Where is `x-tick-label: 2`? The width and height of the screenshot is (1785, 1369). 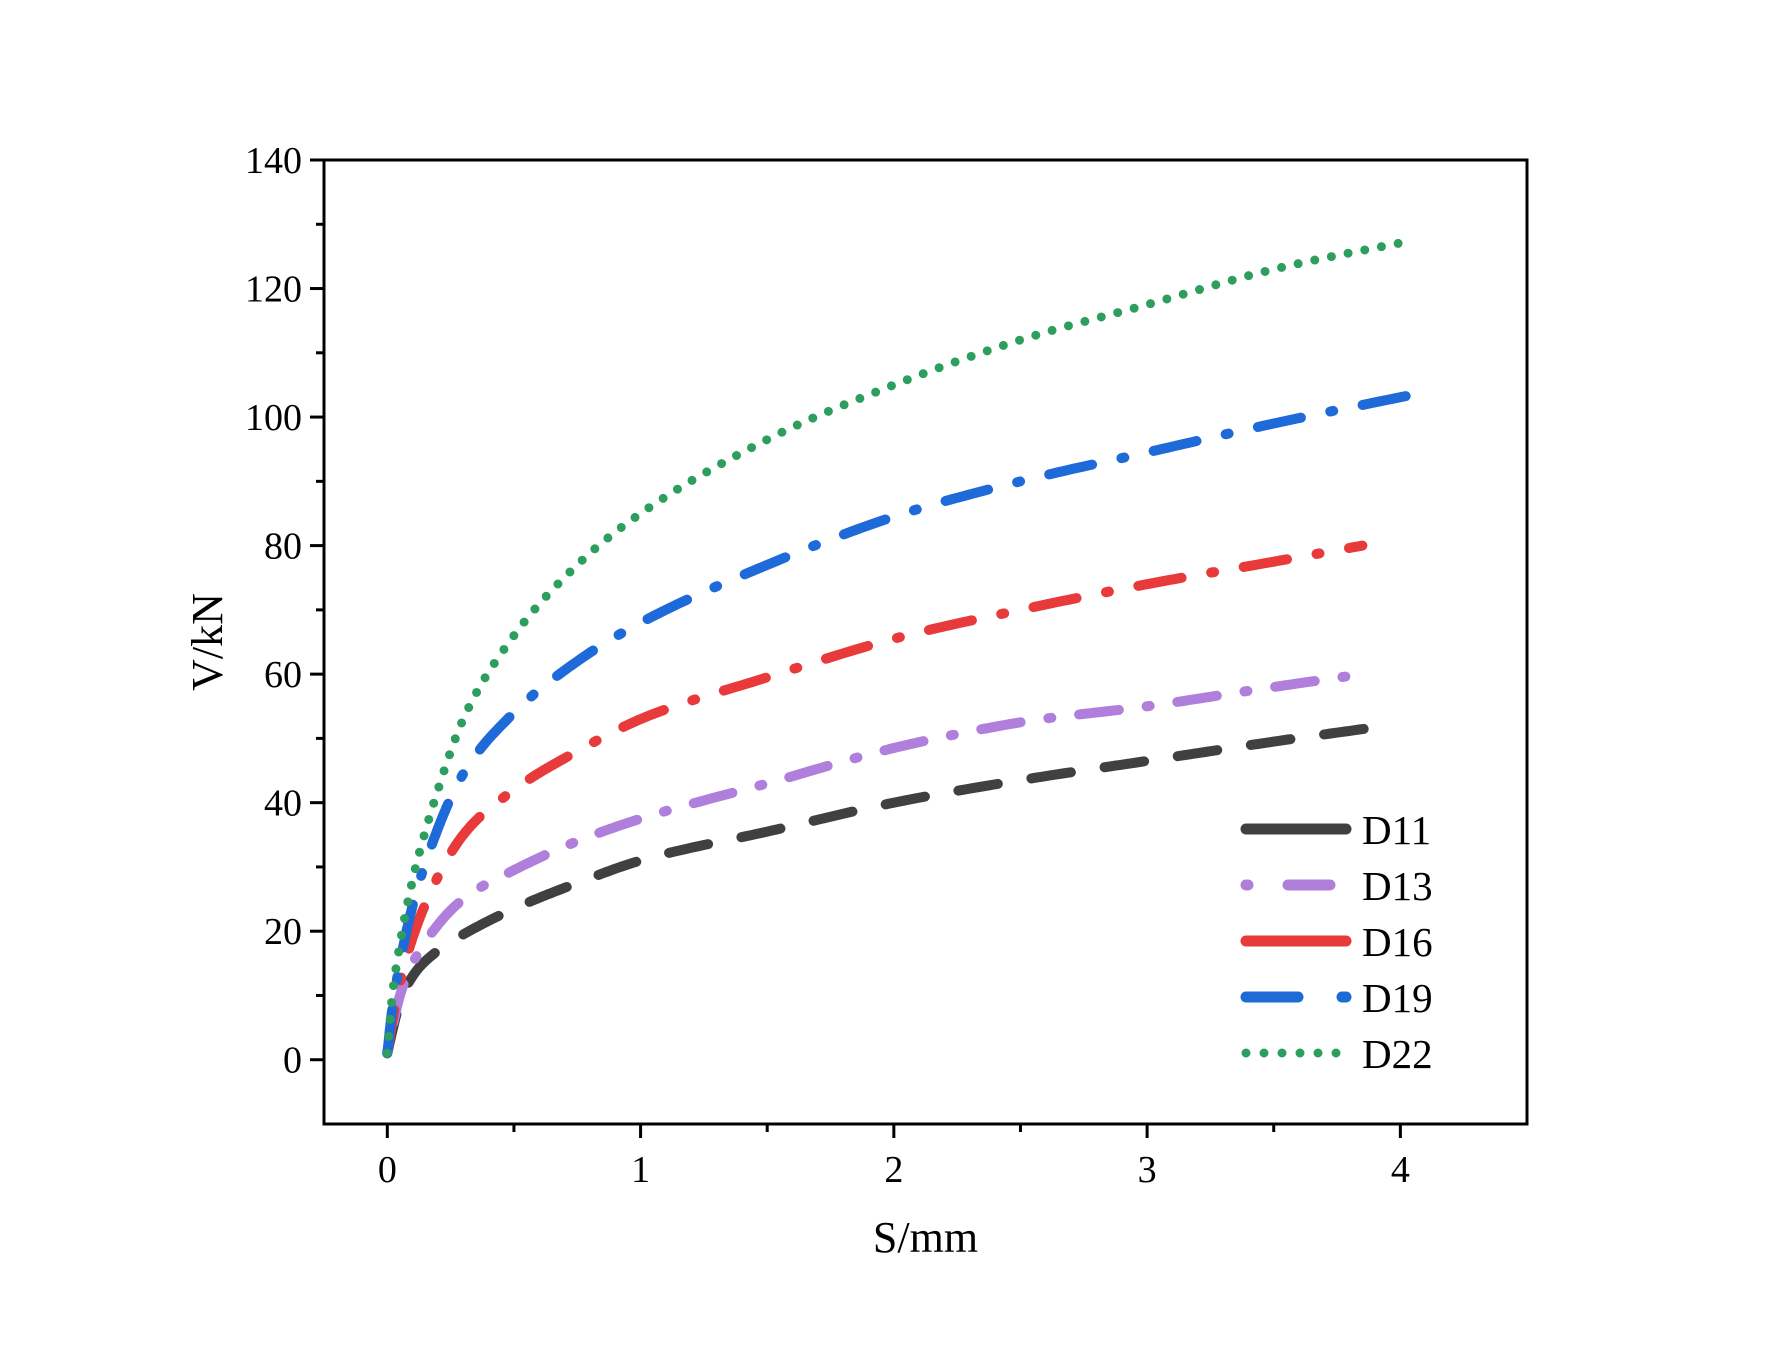
x-tick-label: 2 is located at coordinates (893, 1170).